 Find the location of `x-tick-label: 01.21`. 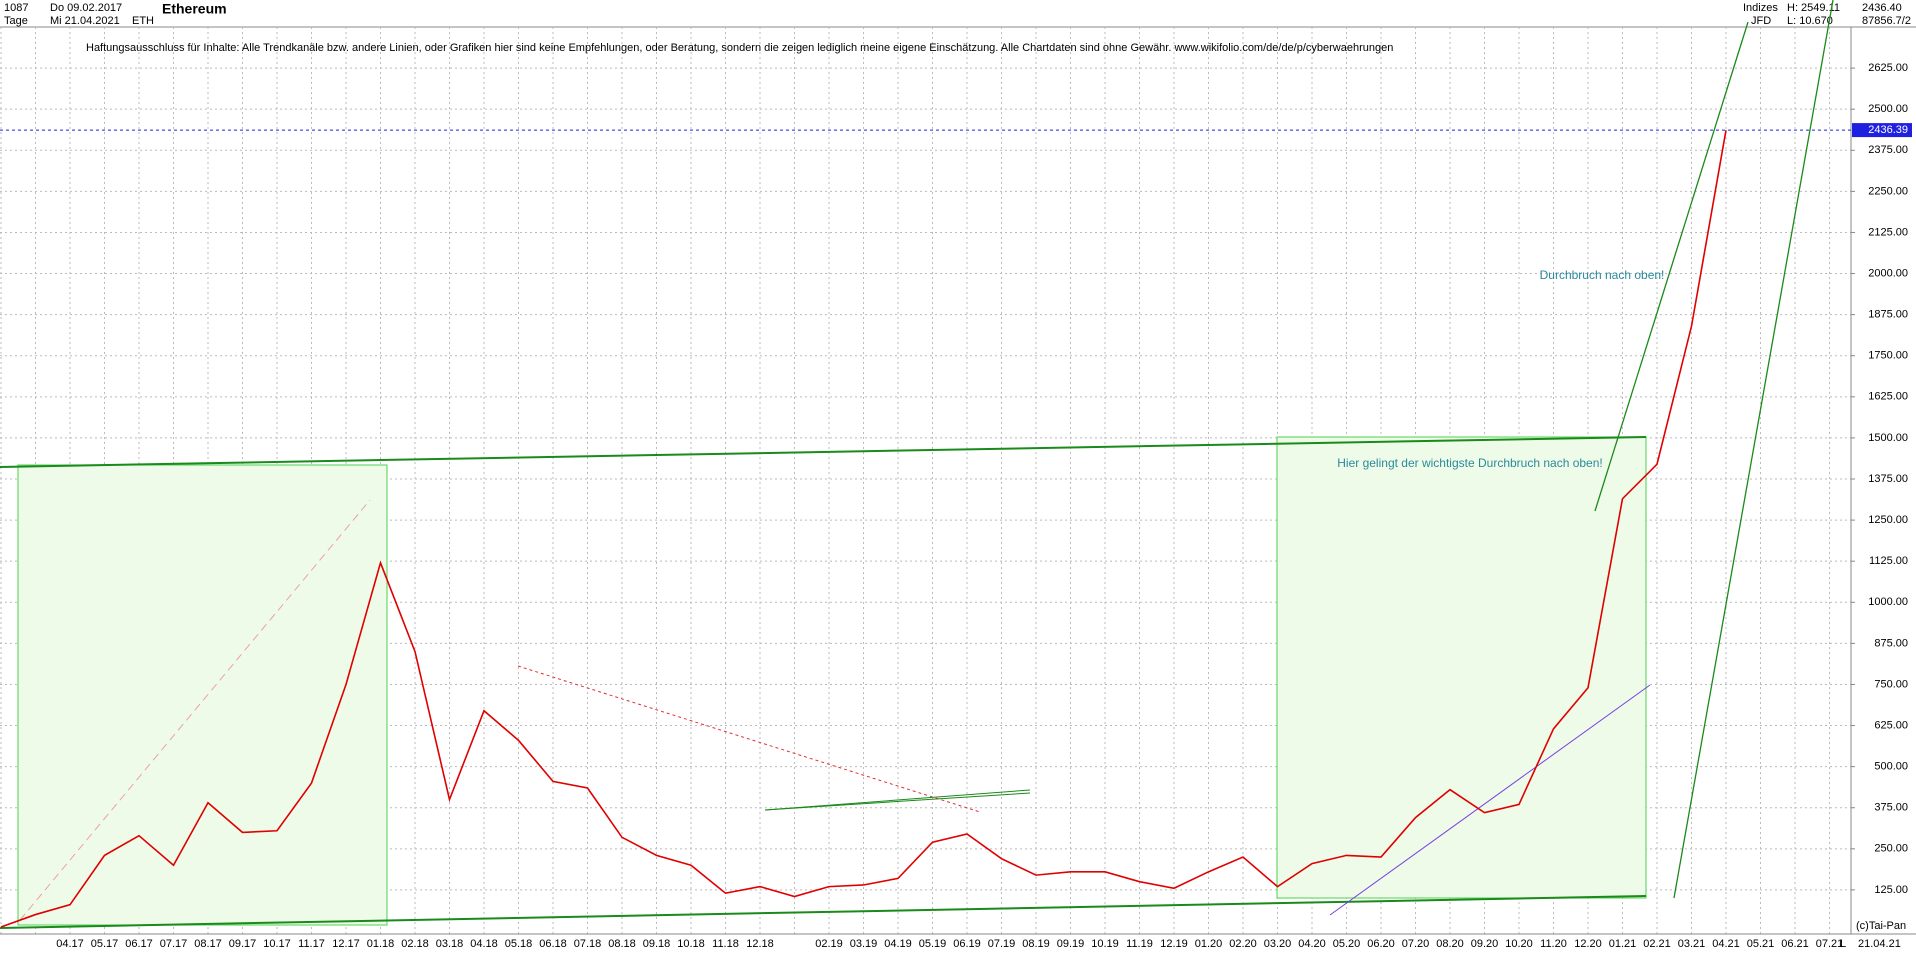

x-tick-label: 01.21 is located at coordinates (1623, 944).